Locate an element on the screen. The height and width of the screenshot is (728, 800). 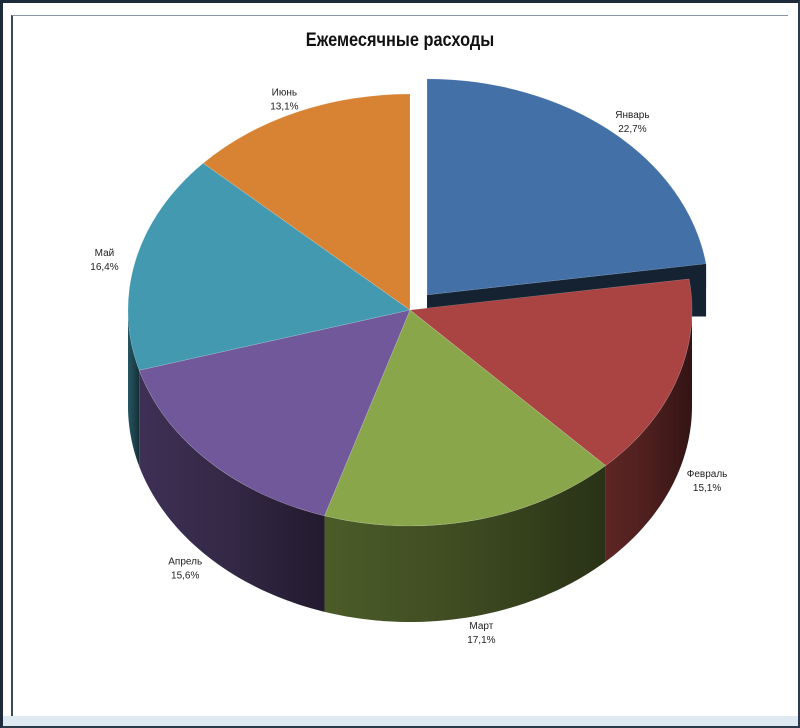
label-category-5: Июнь is located at coordinates (284, 93).